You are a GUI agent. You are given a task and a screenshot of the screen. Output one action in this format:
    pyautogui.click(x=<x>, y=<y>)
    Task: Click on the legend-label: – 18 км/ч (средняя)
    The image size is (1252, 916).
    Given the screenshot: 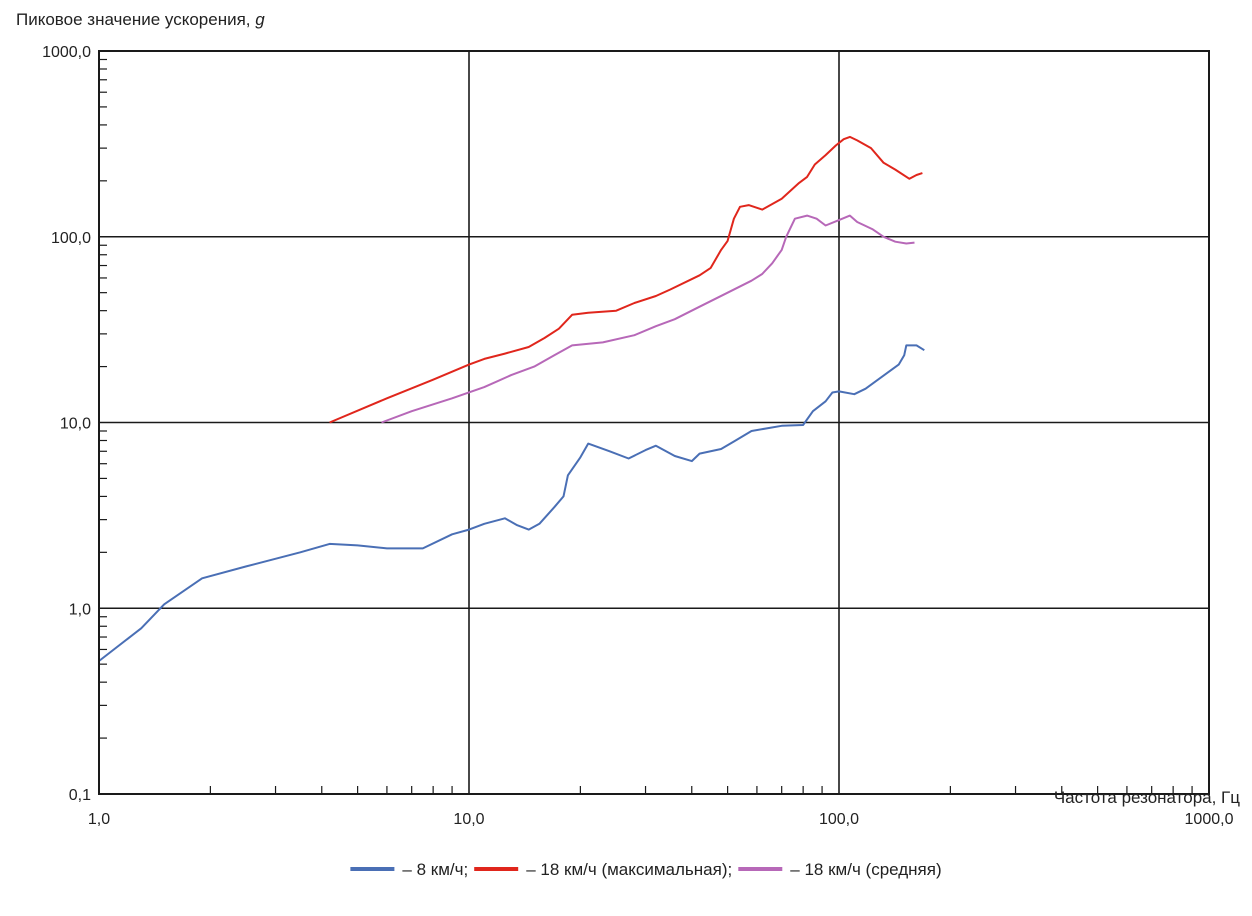 What is the action you would take?
    pyautogui.click(x=865, y=869)
    